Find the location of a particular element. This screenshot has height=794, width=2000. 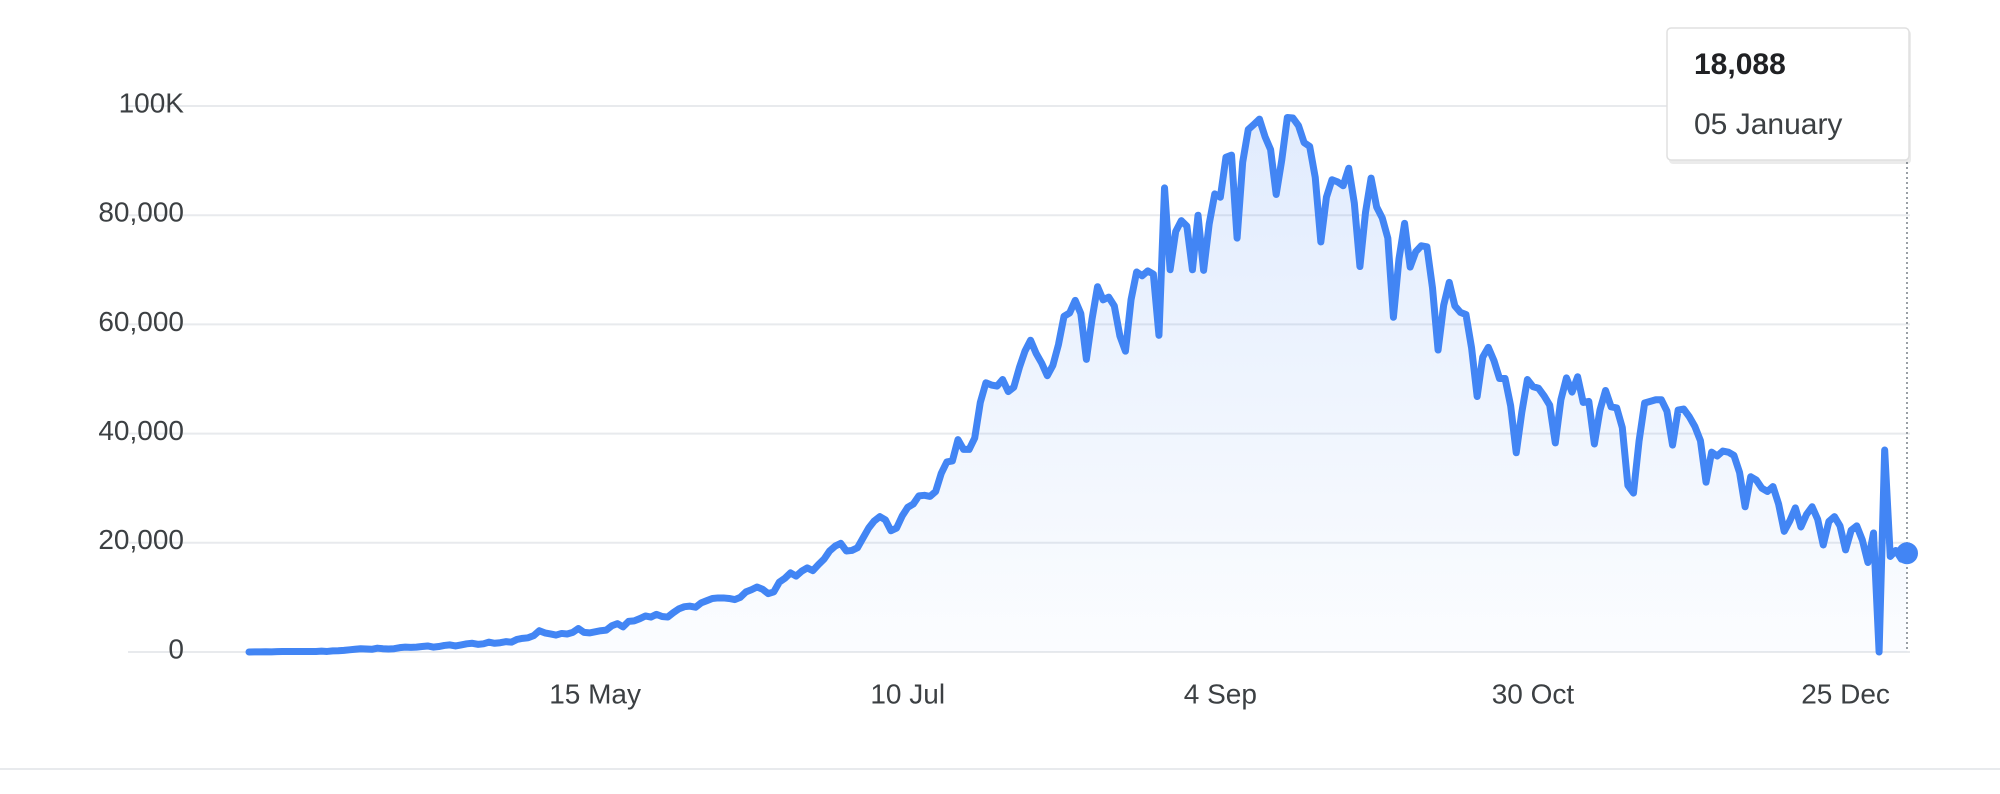

y-tick-label: 60,000 is located at coordinates (141, 321).